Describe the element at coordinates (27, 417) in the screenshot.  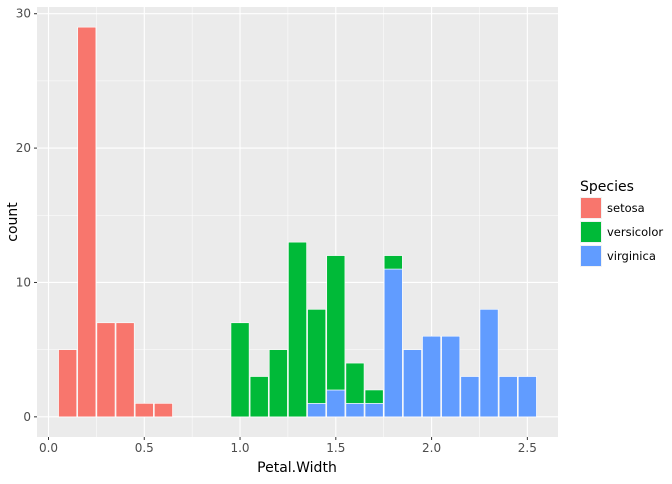
I see `y-tick-label: 0` at that location.